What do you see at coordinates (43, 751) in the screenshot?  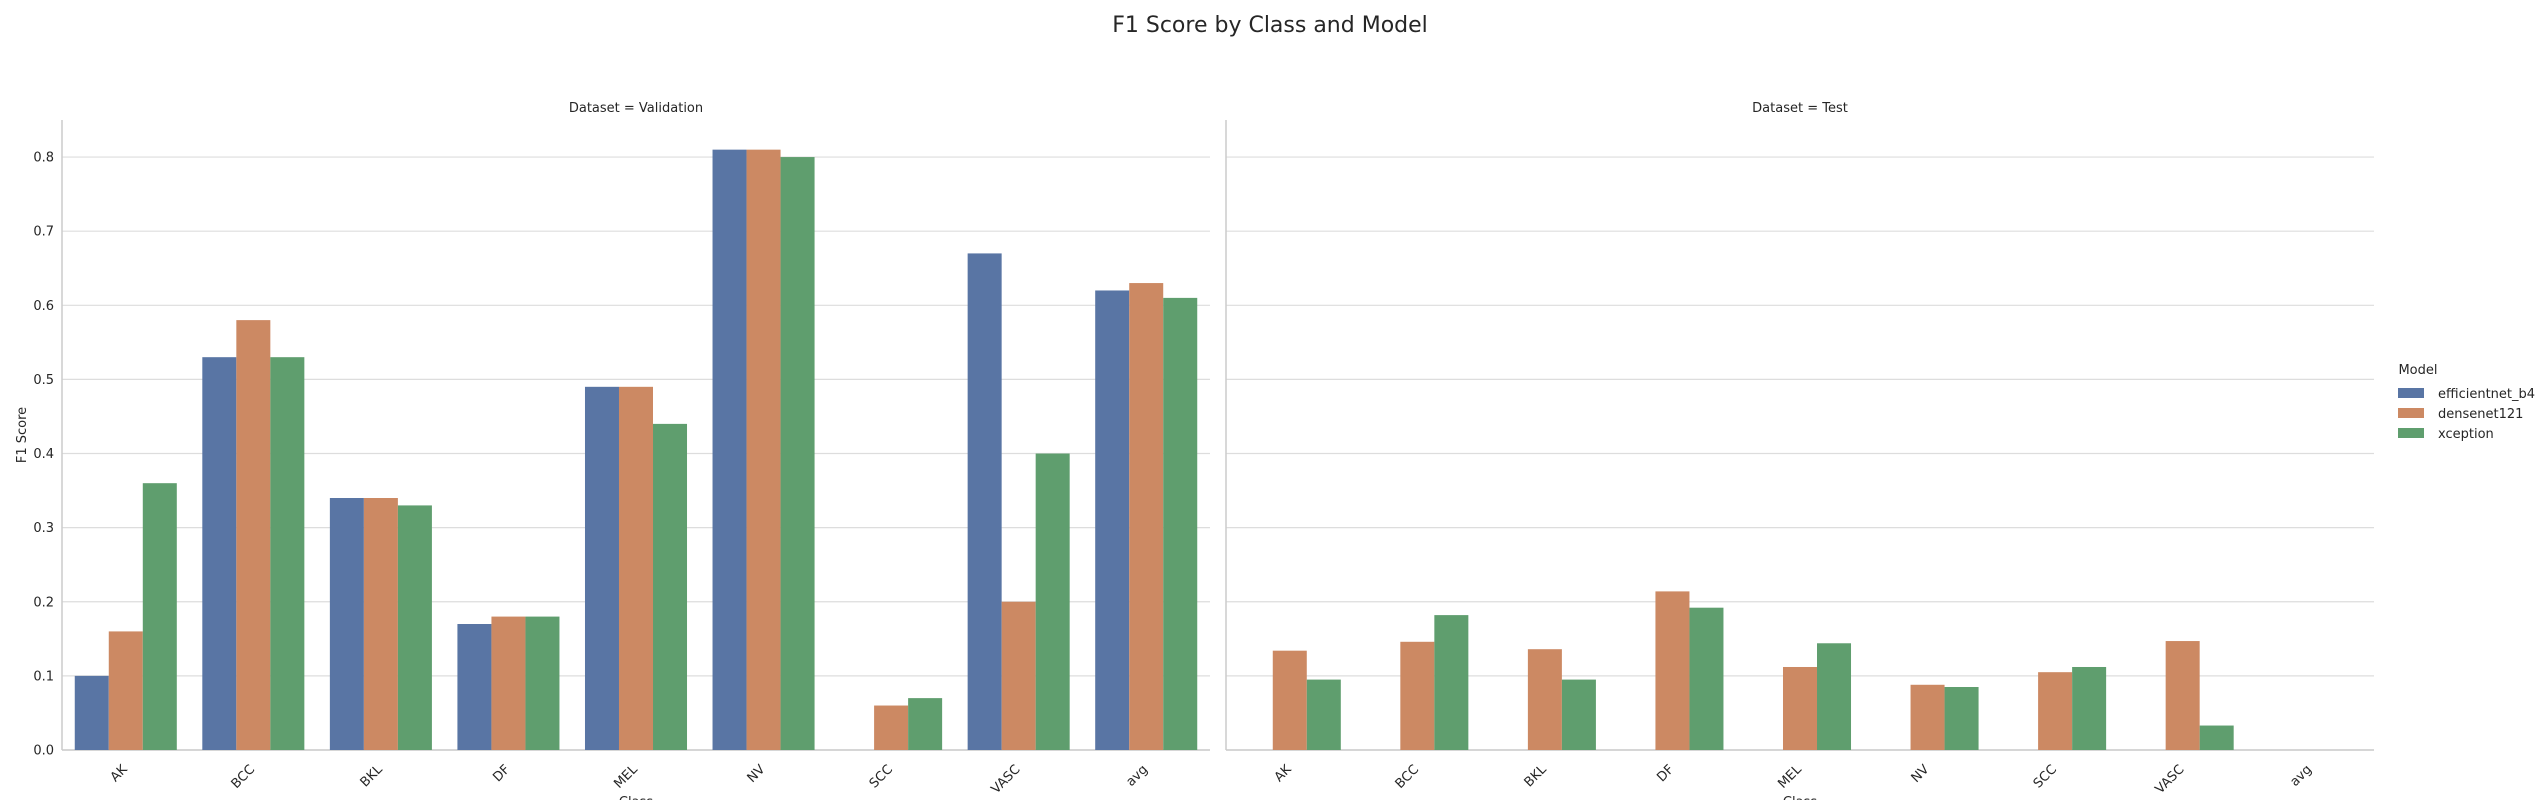 I see `y-tick-label: 0.0` at bounding box center [43, 751].